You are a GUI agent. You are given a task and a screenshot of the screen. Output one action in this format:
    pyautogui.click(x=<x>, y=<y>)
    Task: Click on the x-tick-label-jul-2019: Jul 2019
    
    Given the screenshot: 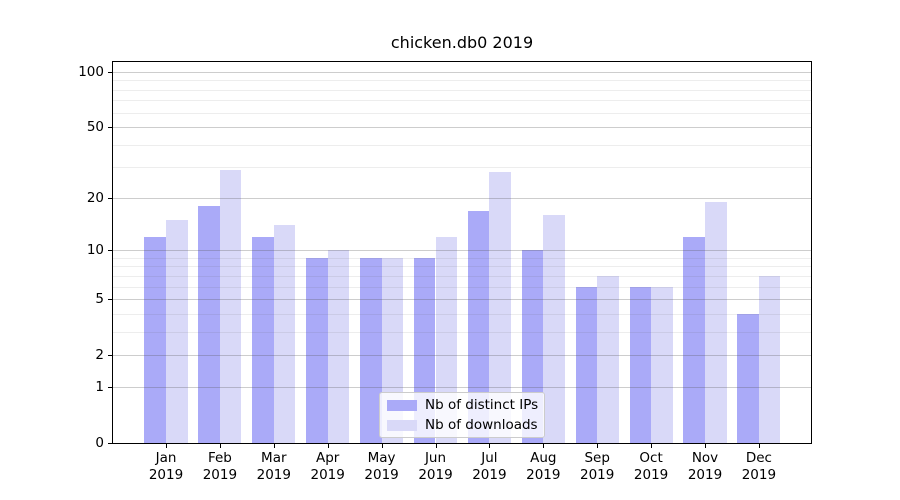 What is the action you would take?
    pyautogui.click(x=489, y=466)
    